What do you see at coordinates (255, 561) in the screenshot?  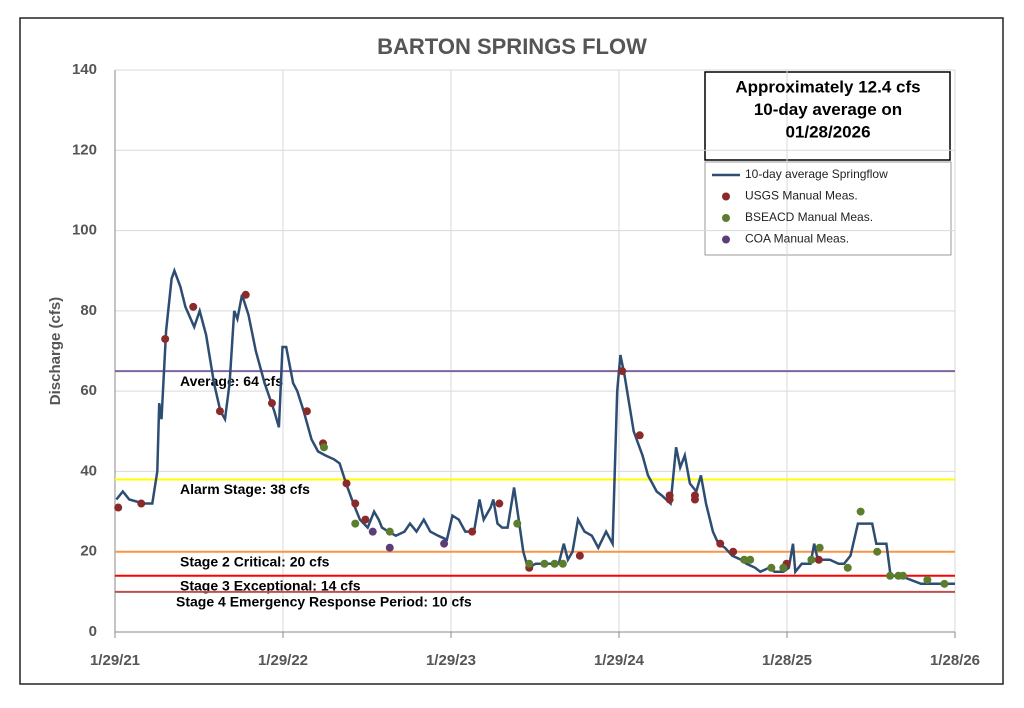 I see `reference-label: Stage 2 Critical: 20 cfs` at bounding box center [255, 561].